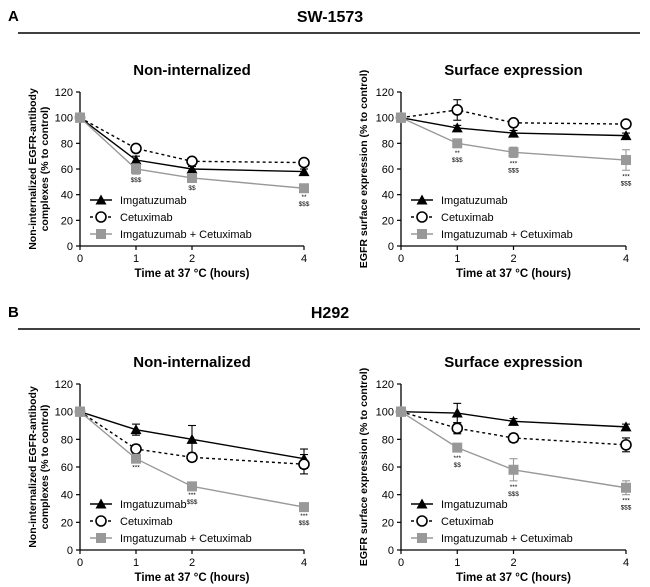 The height and width of the screenshot is (587, 650). Describe the element at coordinates (192, 70) in the screenshot. I see `chart-title: Non-internalized` at that location.